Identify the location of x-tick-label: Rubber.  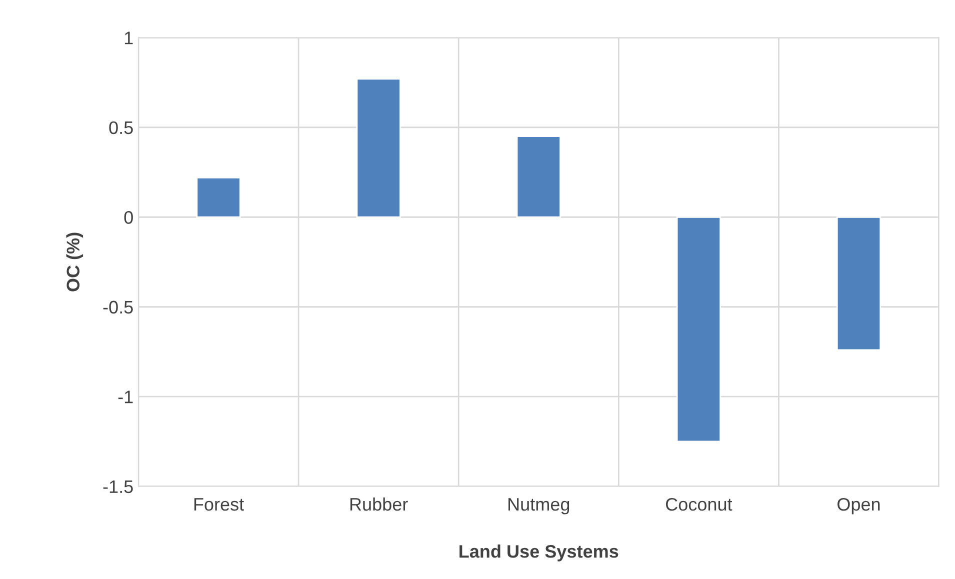
(379, 504).